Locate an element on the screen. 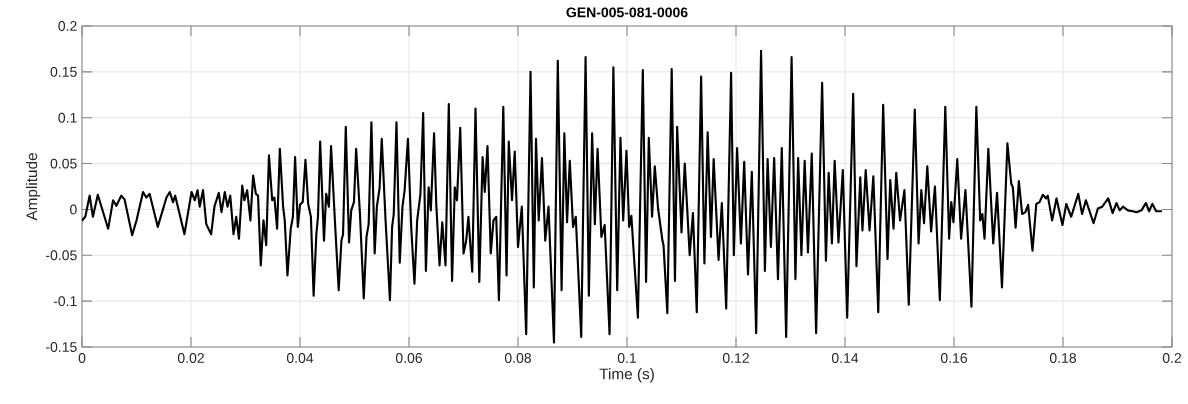 The width and height of the screenshot is (1188, 404). chart-title: GEN-005-081-0006 is located at coordinates (627, 12).